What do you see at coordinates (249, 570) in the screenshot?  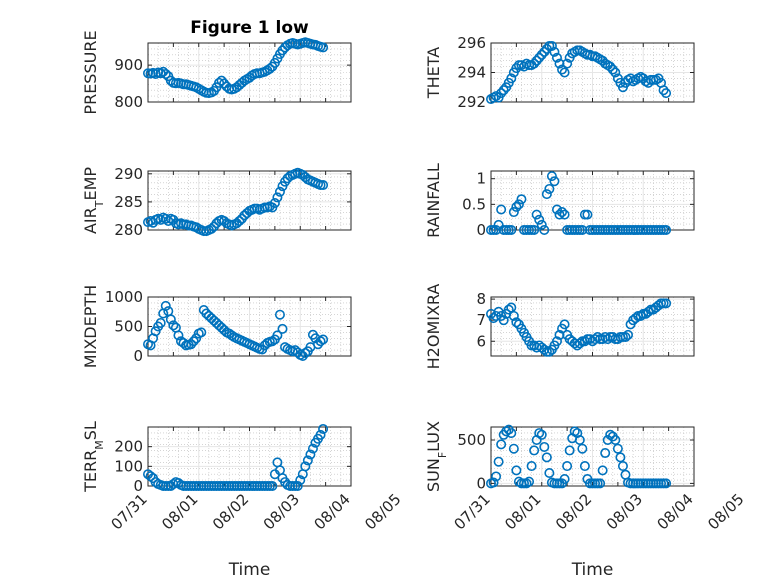 I see `x-axis-label: Time` at bounding box center [249, 570].